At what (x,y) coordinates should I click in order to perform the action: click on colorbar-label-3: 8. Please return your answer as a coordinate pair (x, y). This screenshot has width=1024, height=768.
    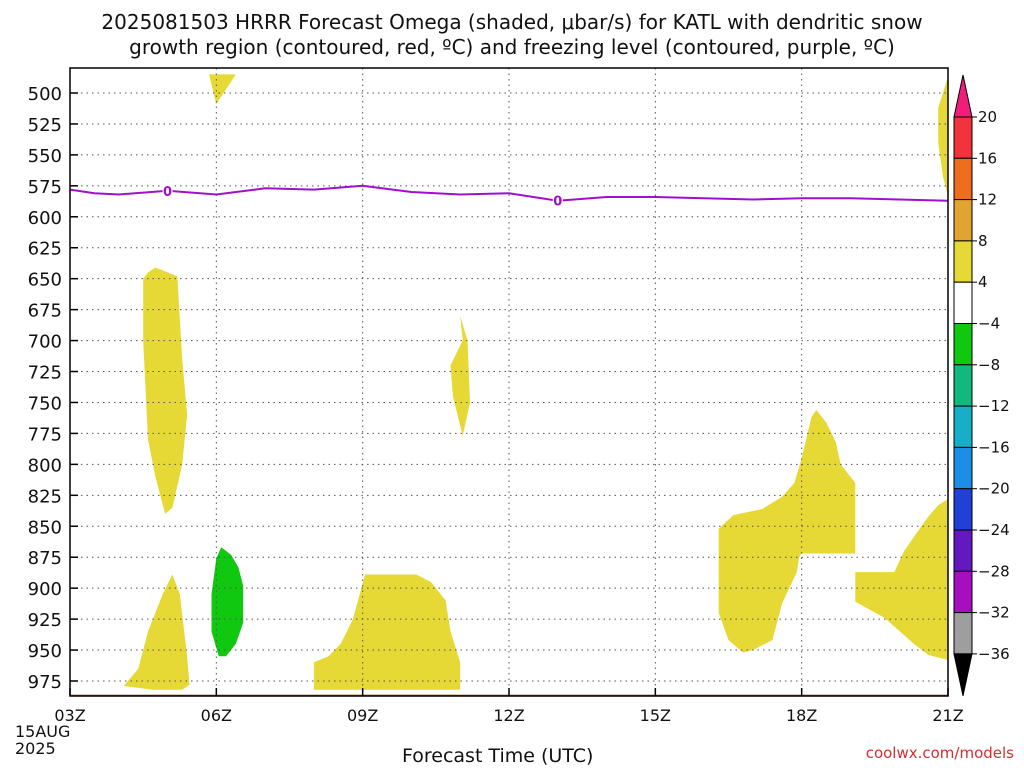
    Looking at the image, I should click on (983, 241).